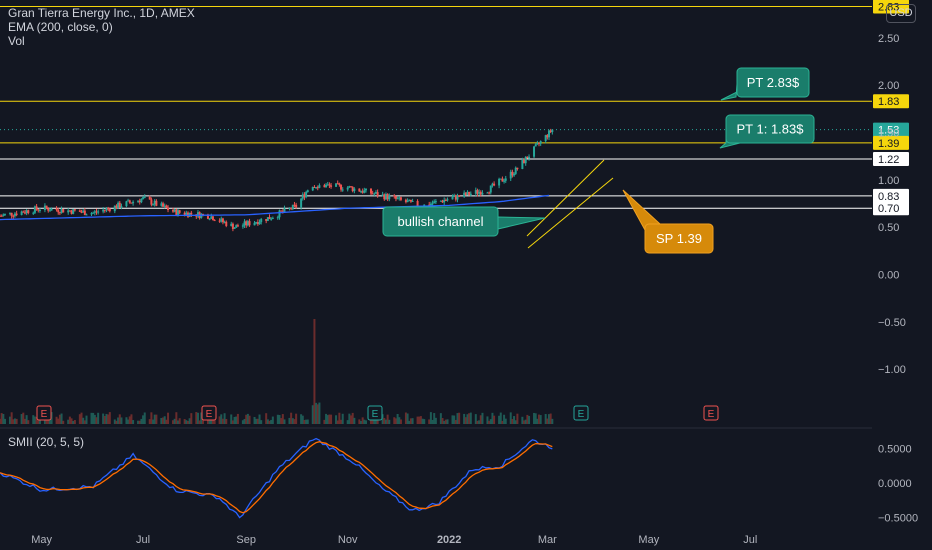 The image size is (932, 550). Describe the element at coordinates (394, 540) in the screenshot. I see `time-axis: May Jul Sep Nov 2022 Mar May Jul` at that location.